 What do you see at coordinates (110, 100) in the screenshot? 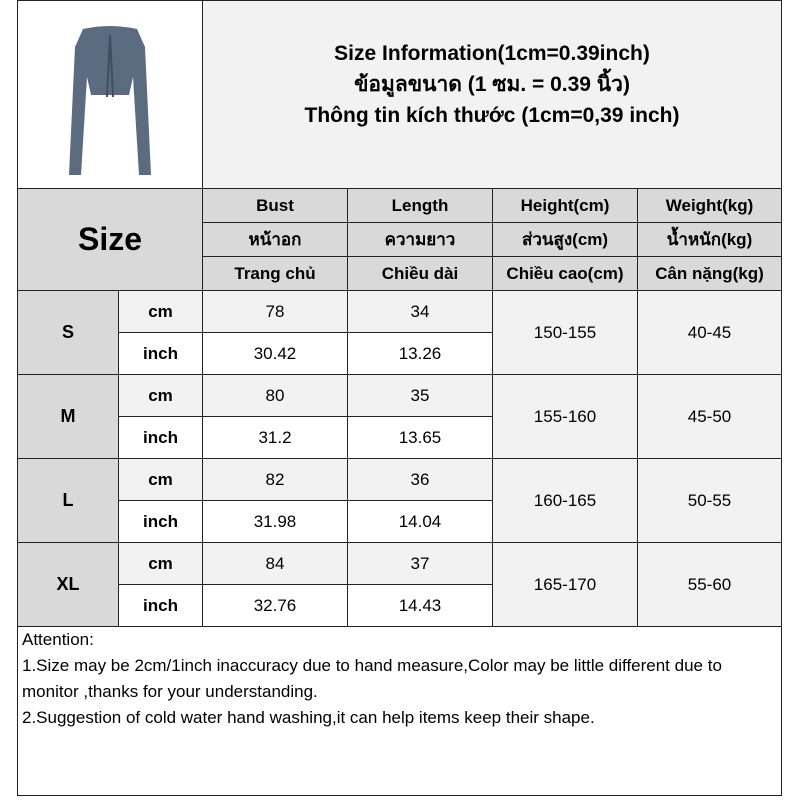
I see `cropped-cardigan-image` at bounding box center [110, 100].